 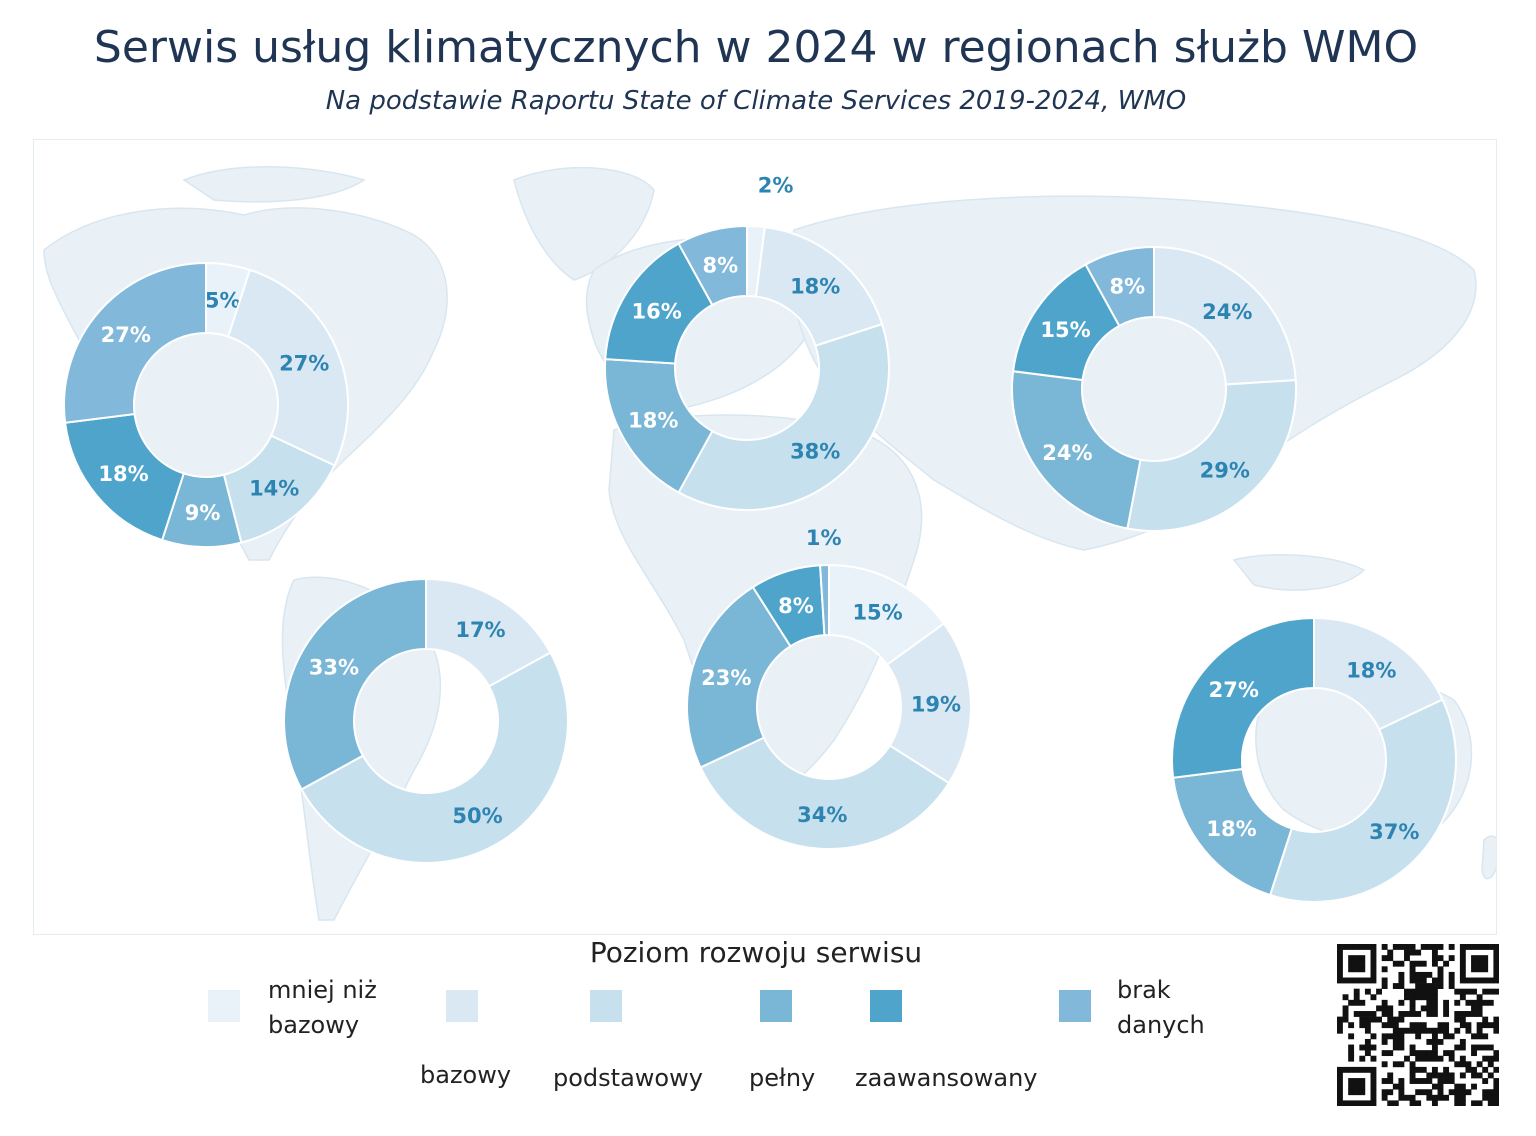 I want to click on legend-swatch-pelny, so click(x=776, y=1006).